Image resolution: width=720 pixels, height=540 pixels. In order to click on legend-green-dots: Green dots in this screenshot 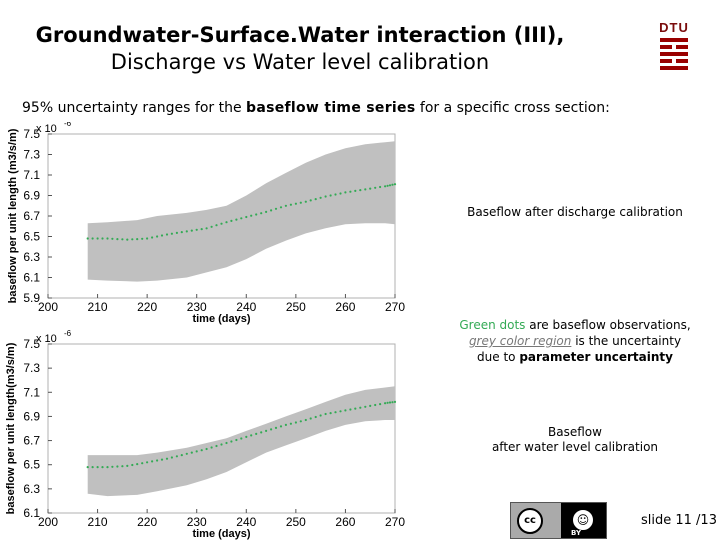, I will do `click(492, 325)`.